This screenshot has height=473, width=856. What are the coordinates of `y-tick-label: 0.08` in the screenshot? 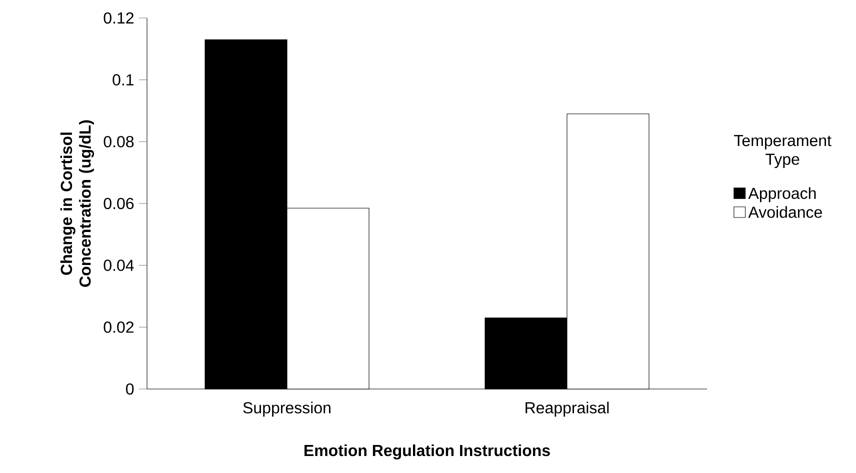 It's located at (119, 142).